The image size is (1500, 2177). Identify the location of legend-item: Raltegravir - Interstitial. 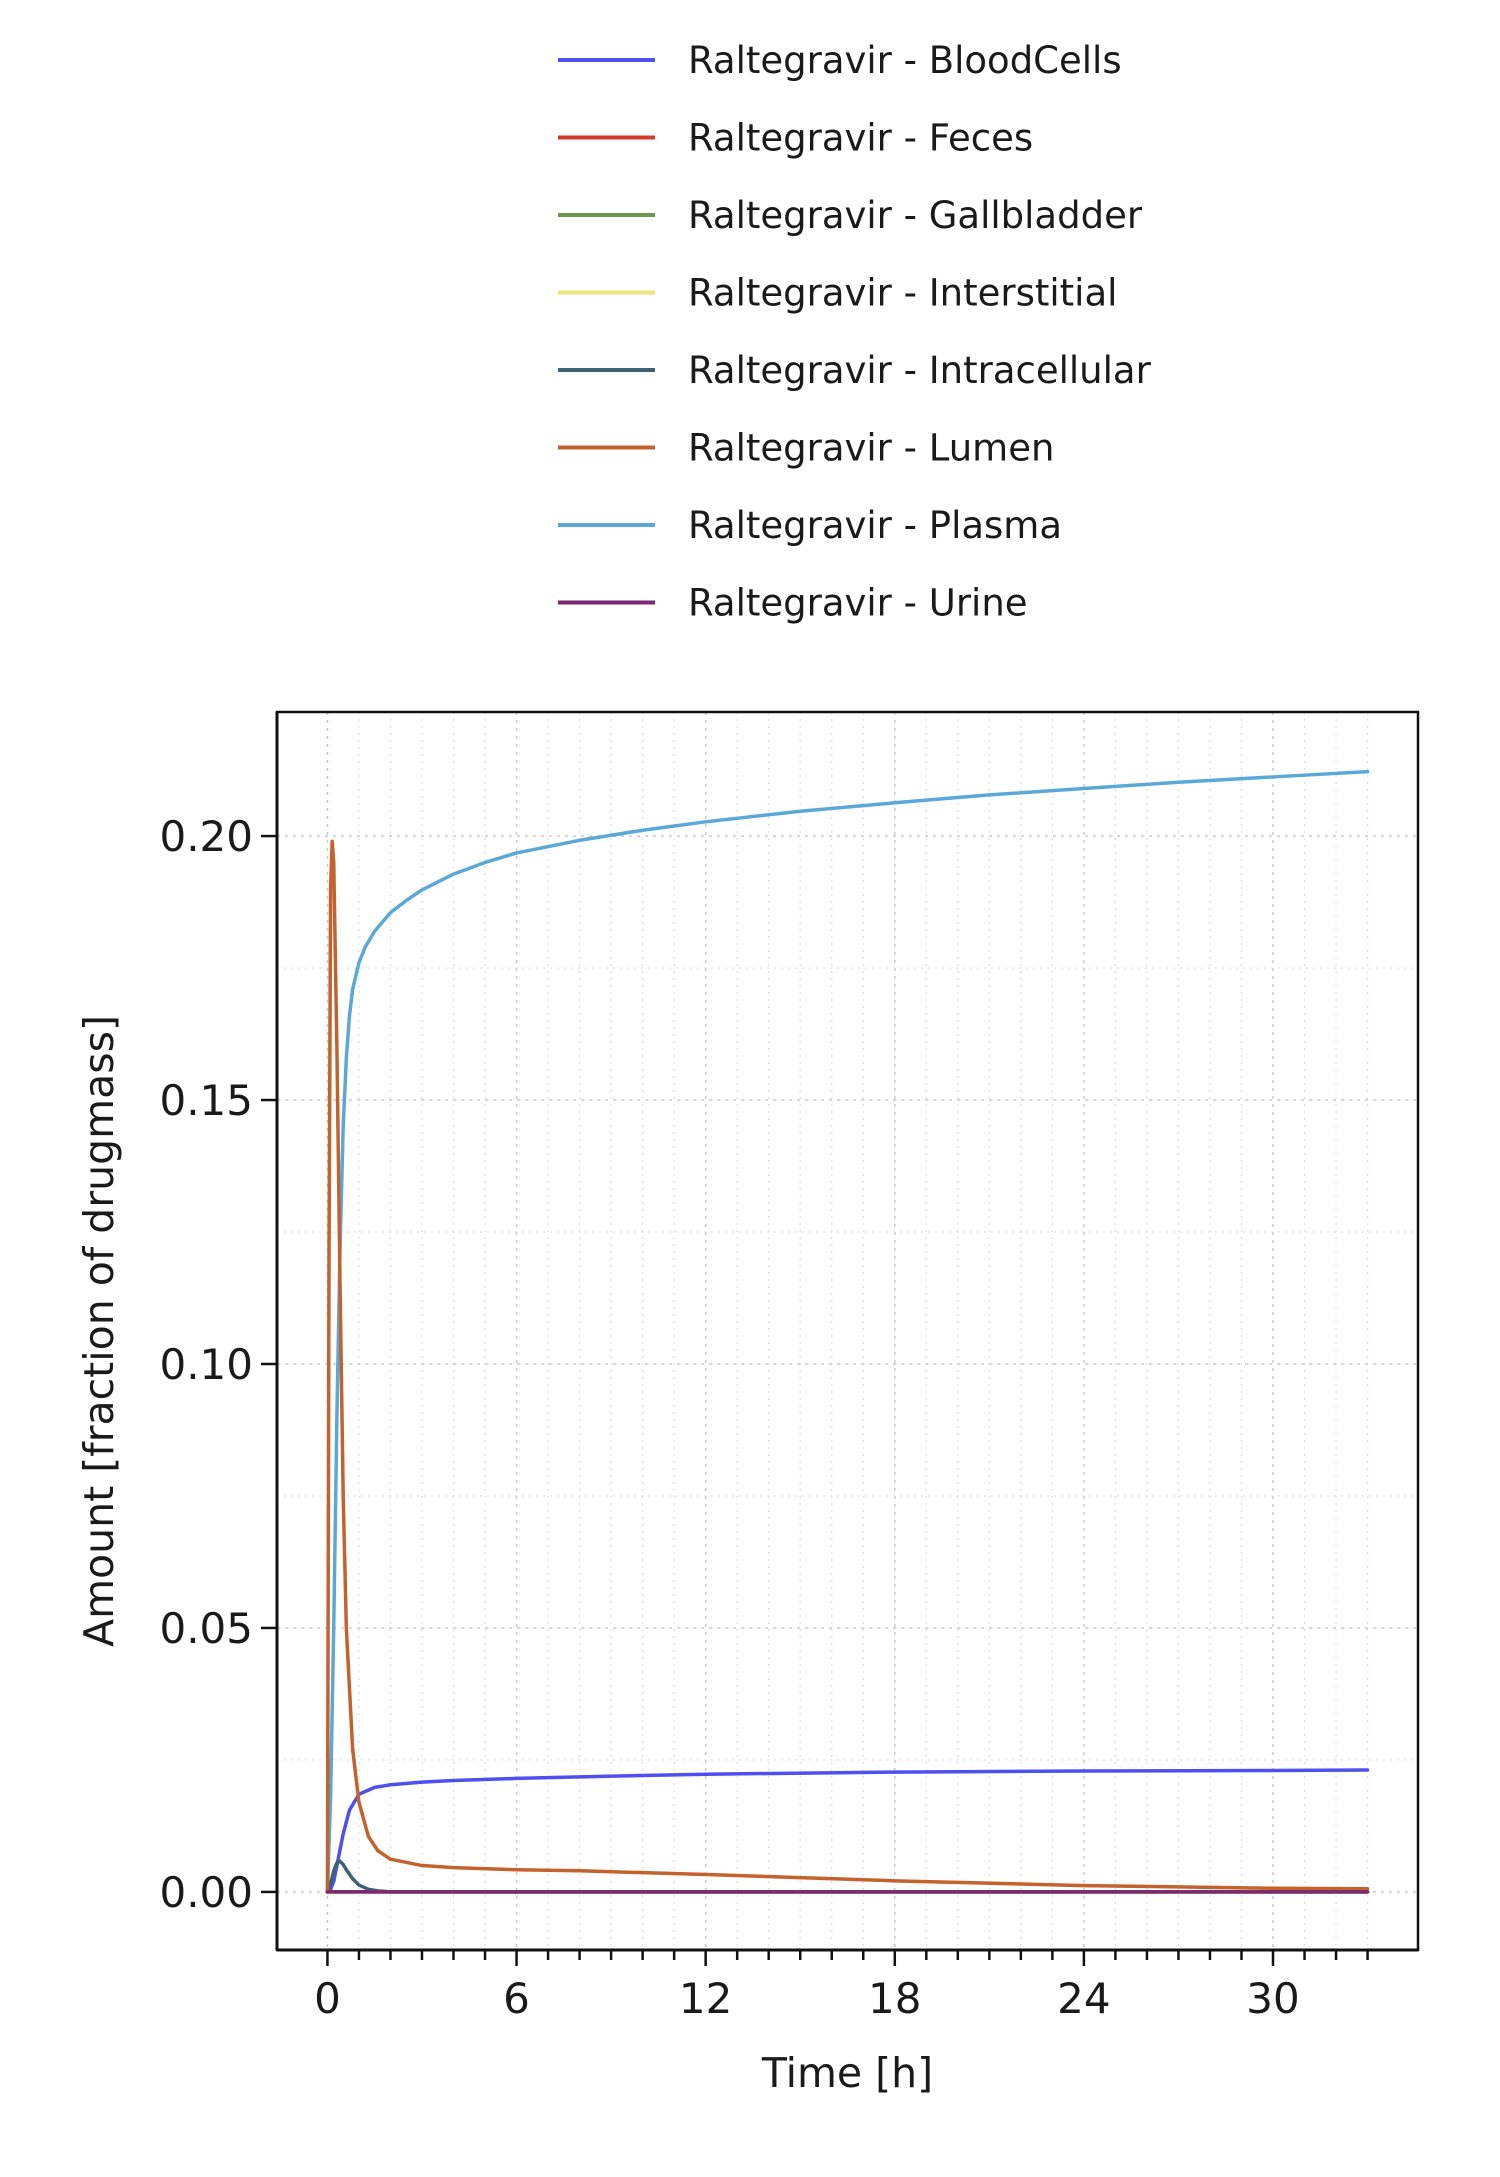
(837, 293).